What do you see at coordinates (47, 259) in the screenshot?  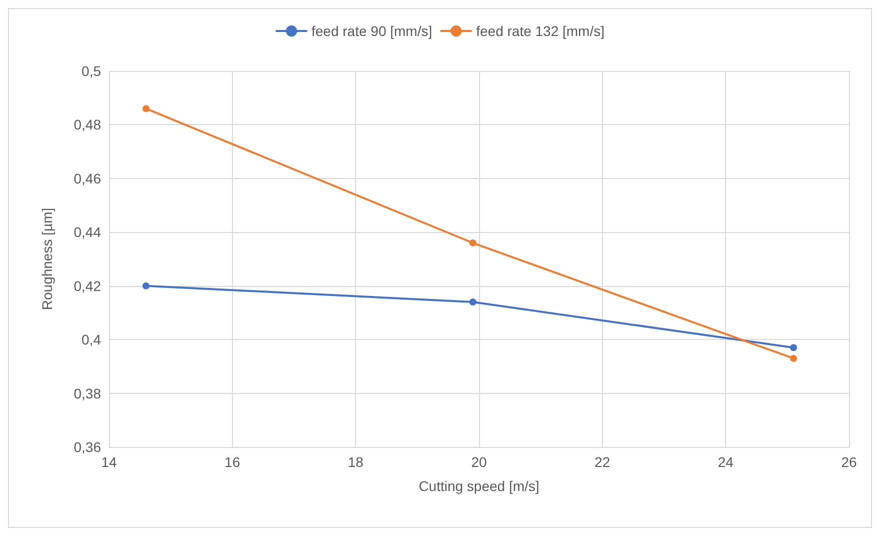 I see `y-axis-title: Roughness [µm]` at bounding box center [47, 259].